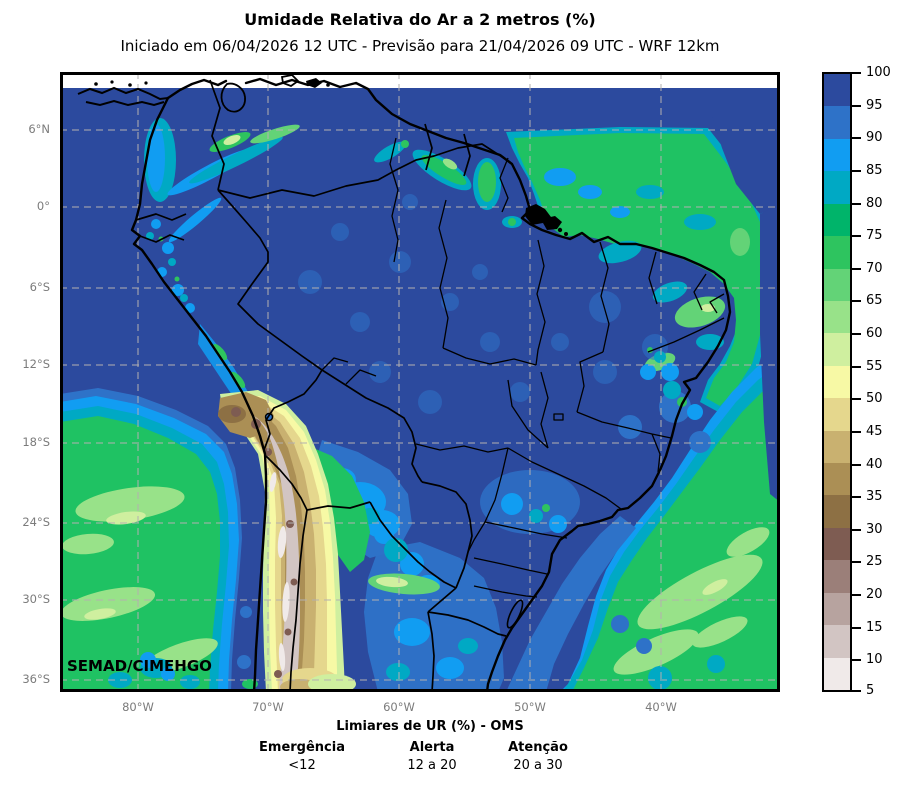 The image size is (918, 785). I want to click on lat-tick-12s: 12°S, so click(36, 364).